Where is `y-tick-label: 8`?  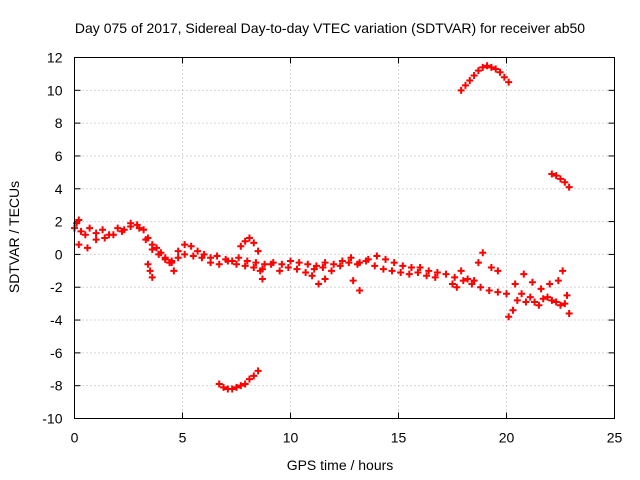 y-tick-label: 8 is located at coordinates (59, 123).